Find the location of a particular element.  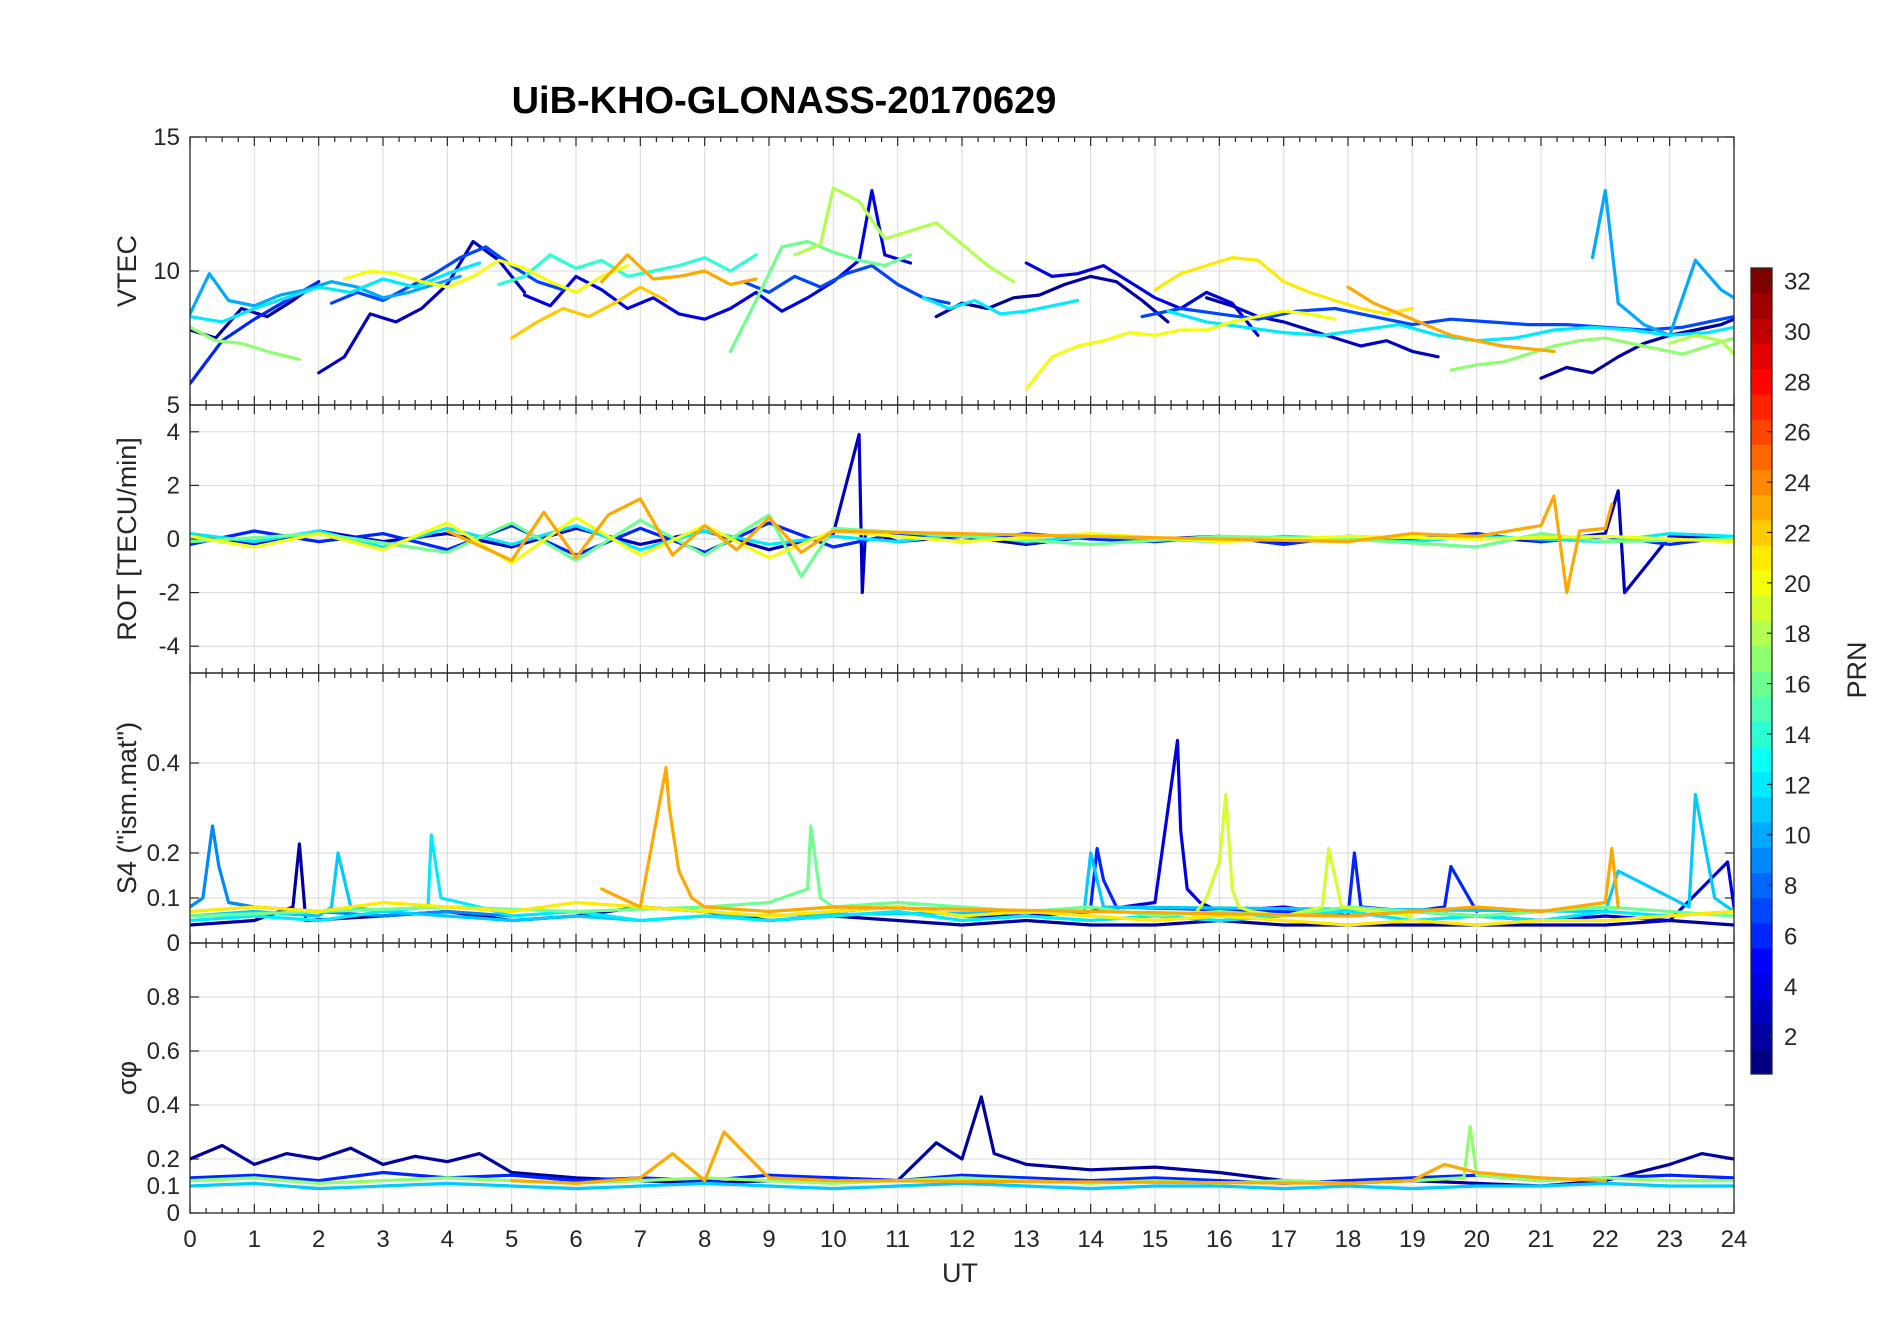

colorbar-tick-label: 18 is located at coordinates (1797, 634).